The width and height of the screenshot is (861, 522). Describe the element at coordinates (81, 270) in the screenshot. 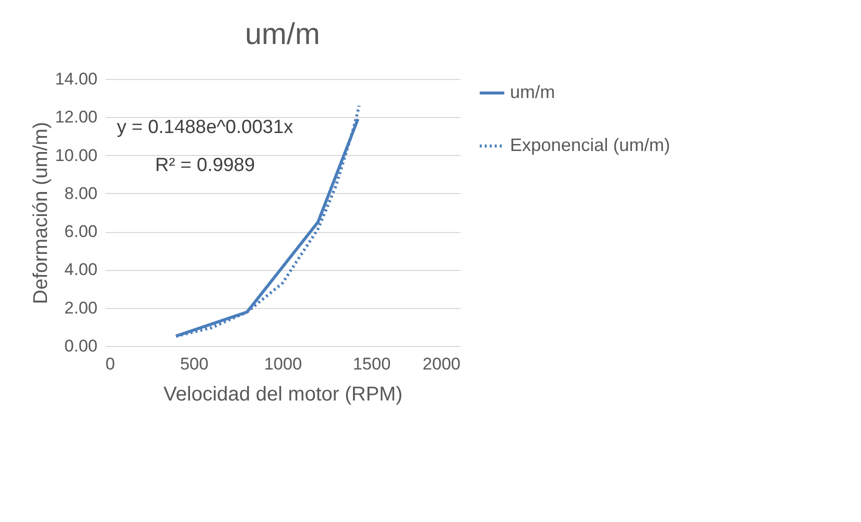

I see `y-tick-label: 4.00` at that location.